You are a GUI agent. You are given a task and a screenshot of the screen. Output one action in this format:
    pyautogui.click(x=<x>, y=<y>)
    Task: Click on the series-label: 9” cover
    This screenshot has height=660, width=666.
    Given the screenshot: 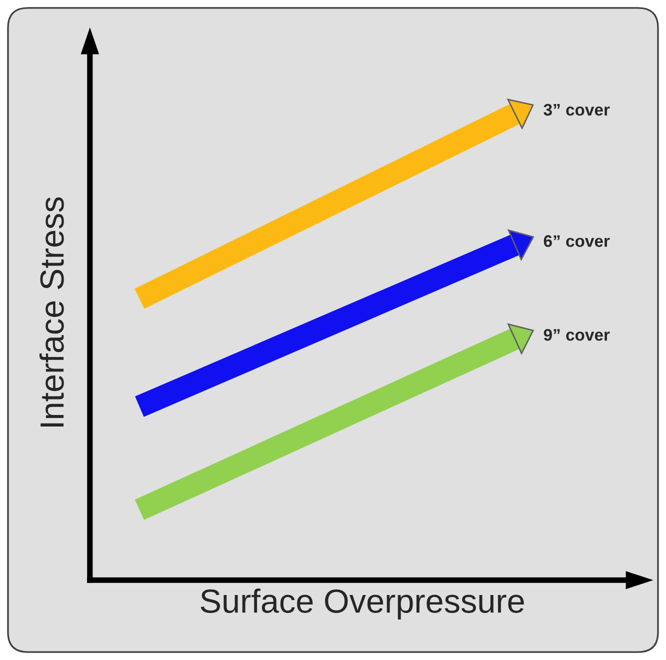 What is the action you would take?
    pyautogui.click(x=577, y=334)
    